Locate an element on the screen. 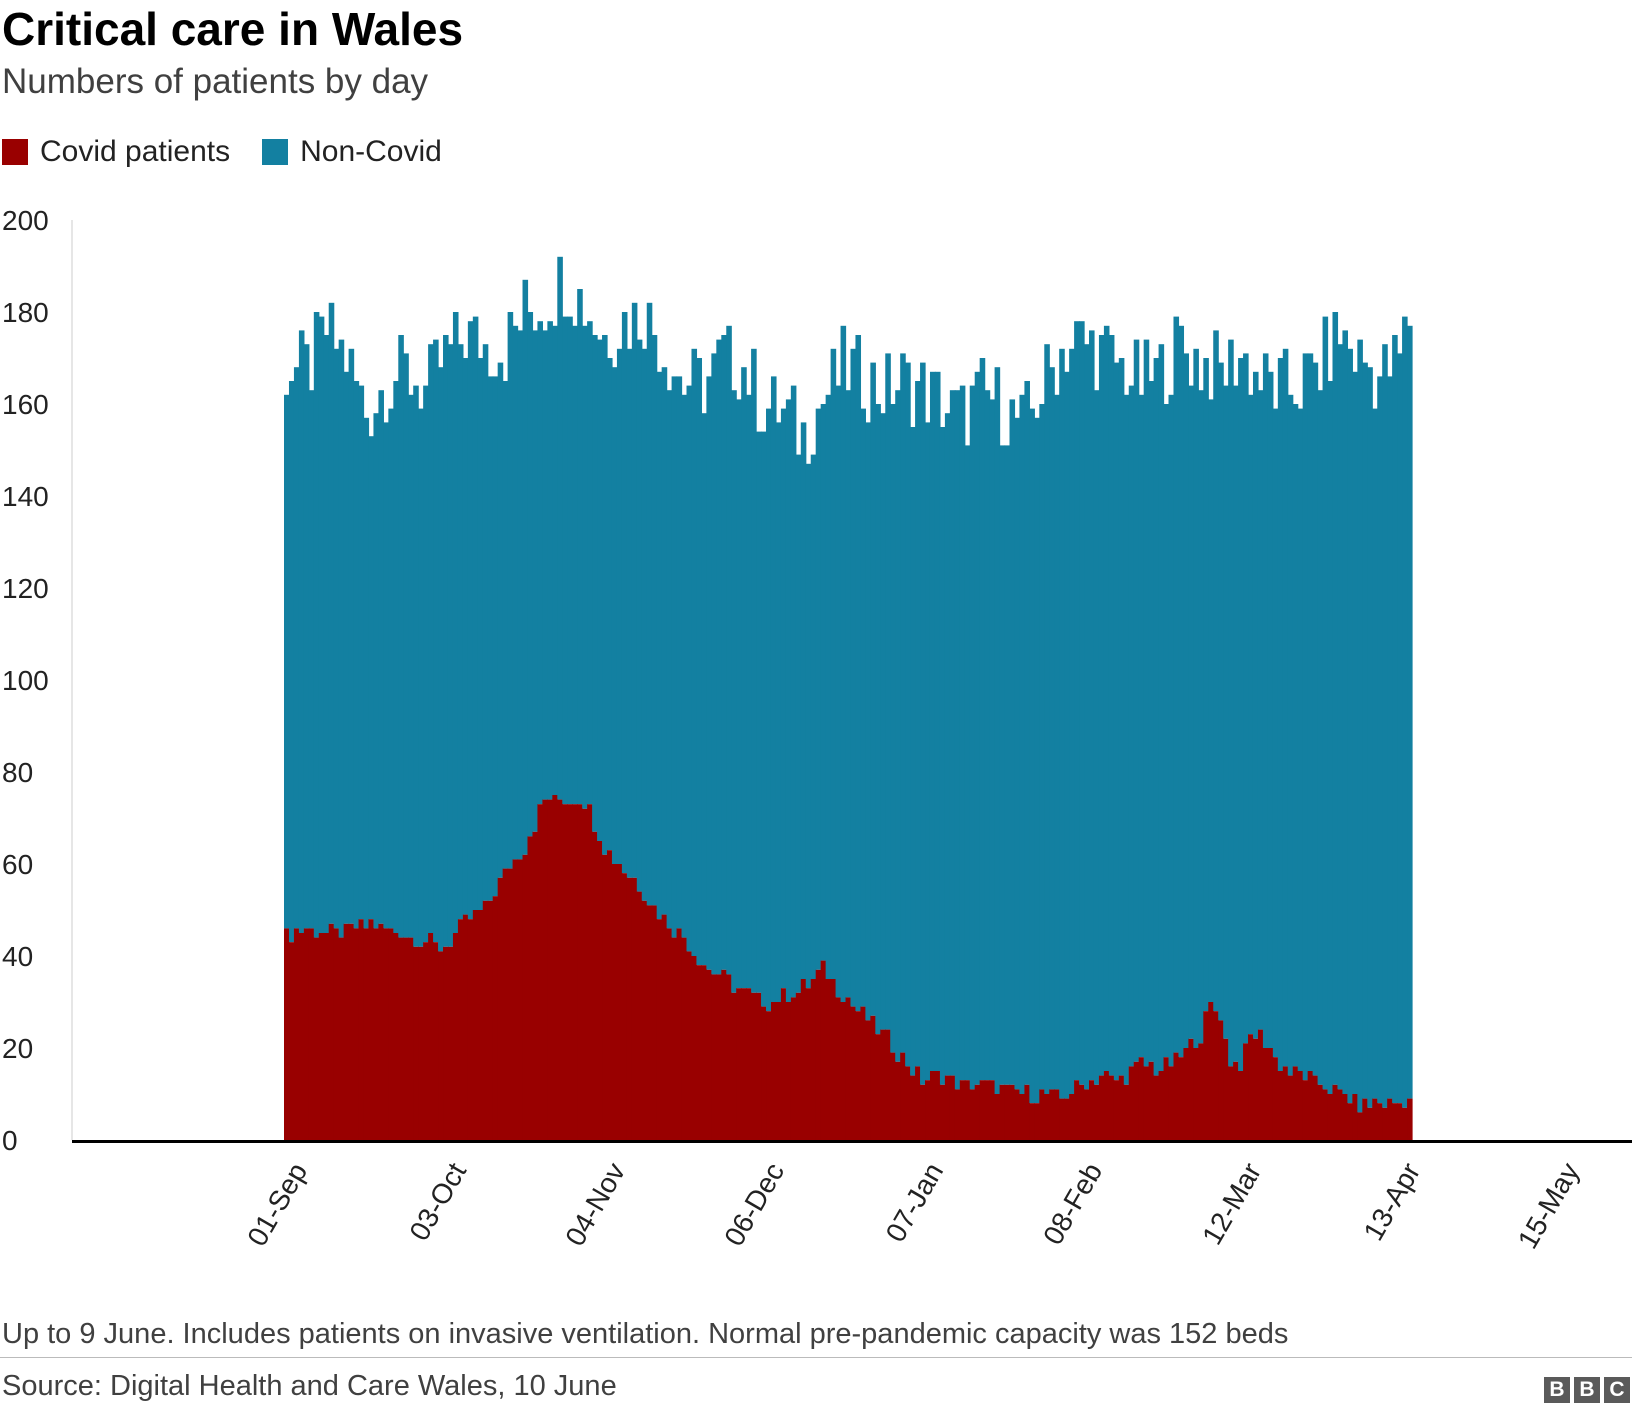 The width and height of the screenshot is (1632, 1414). y-tick-label: 140 is located at coordinates (25, 496).